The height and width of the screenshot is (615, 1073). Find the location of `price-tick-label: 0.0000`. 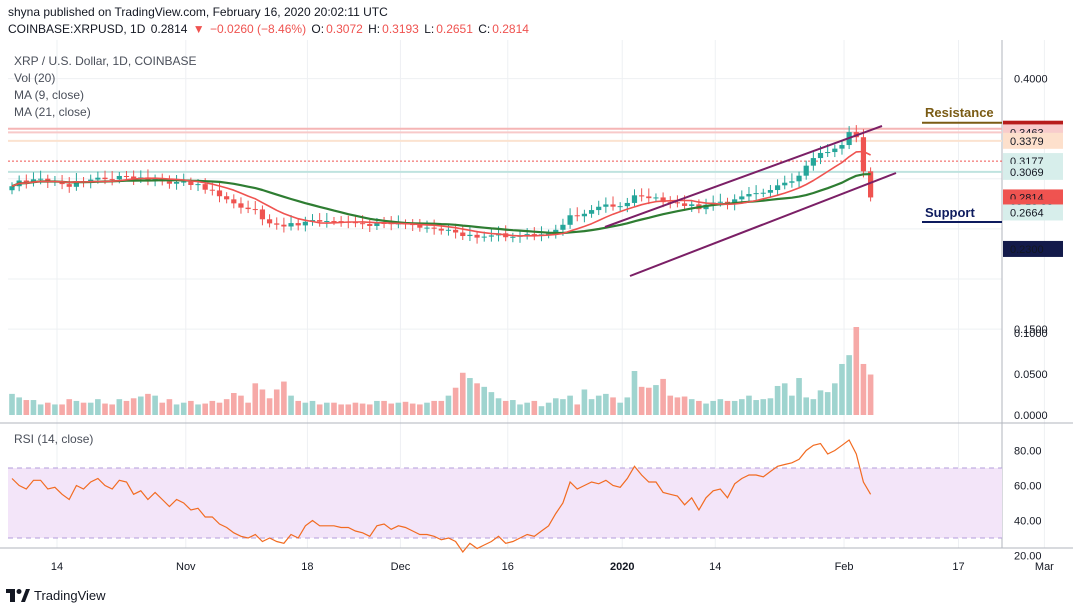

price-tick-label: 0.0000 is located at coordinates (1031, 416).